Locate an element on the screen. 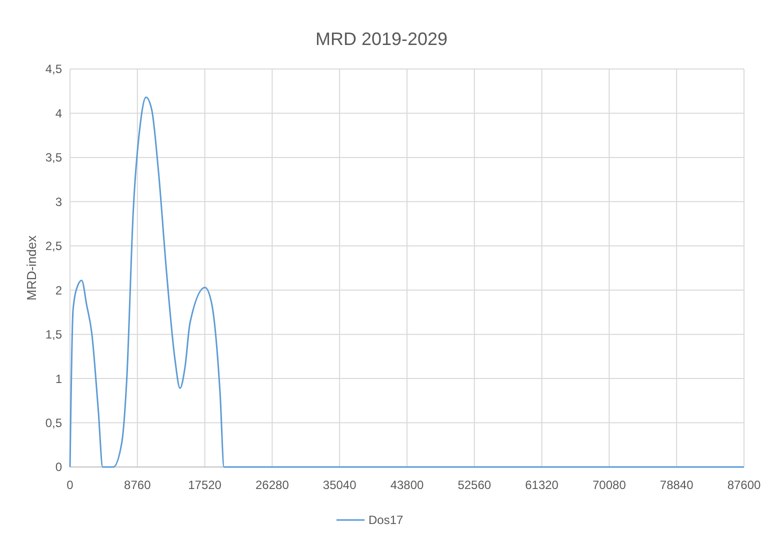 The height and width of the screenshot is (538, 763). x-tick-label: 70080 is located at coordinates (609, 485).